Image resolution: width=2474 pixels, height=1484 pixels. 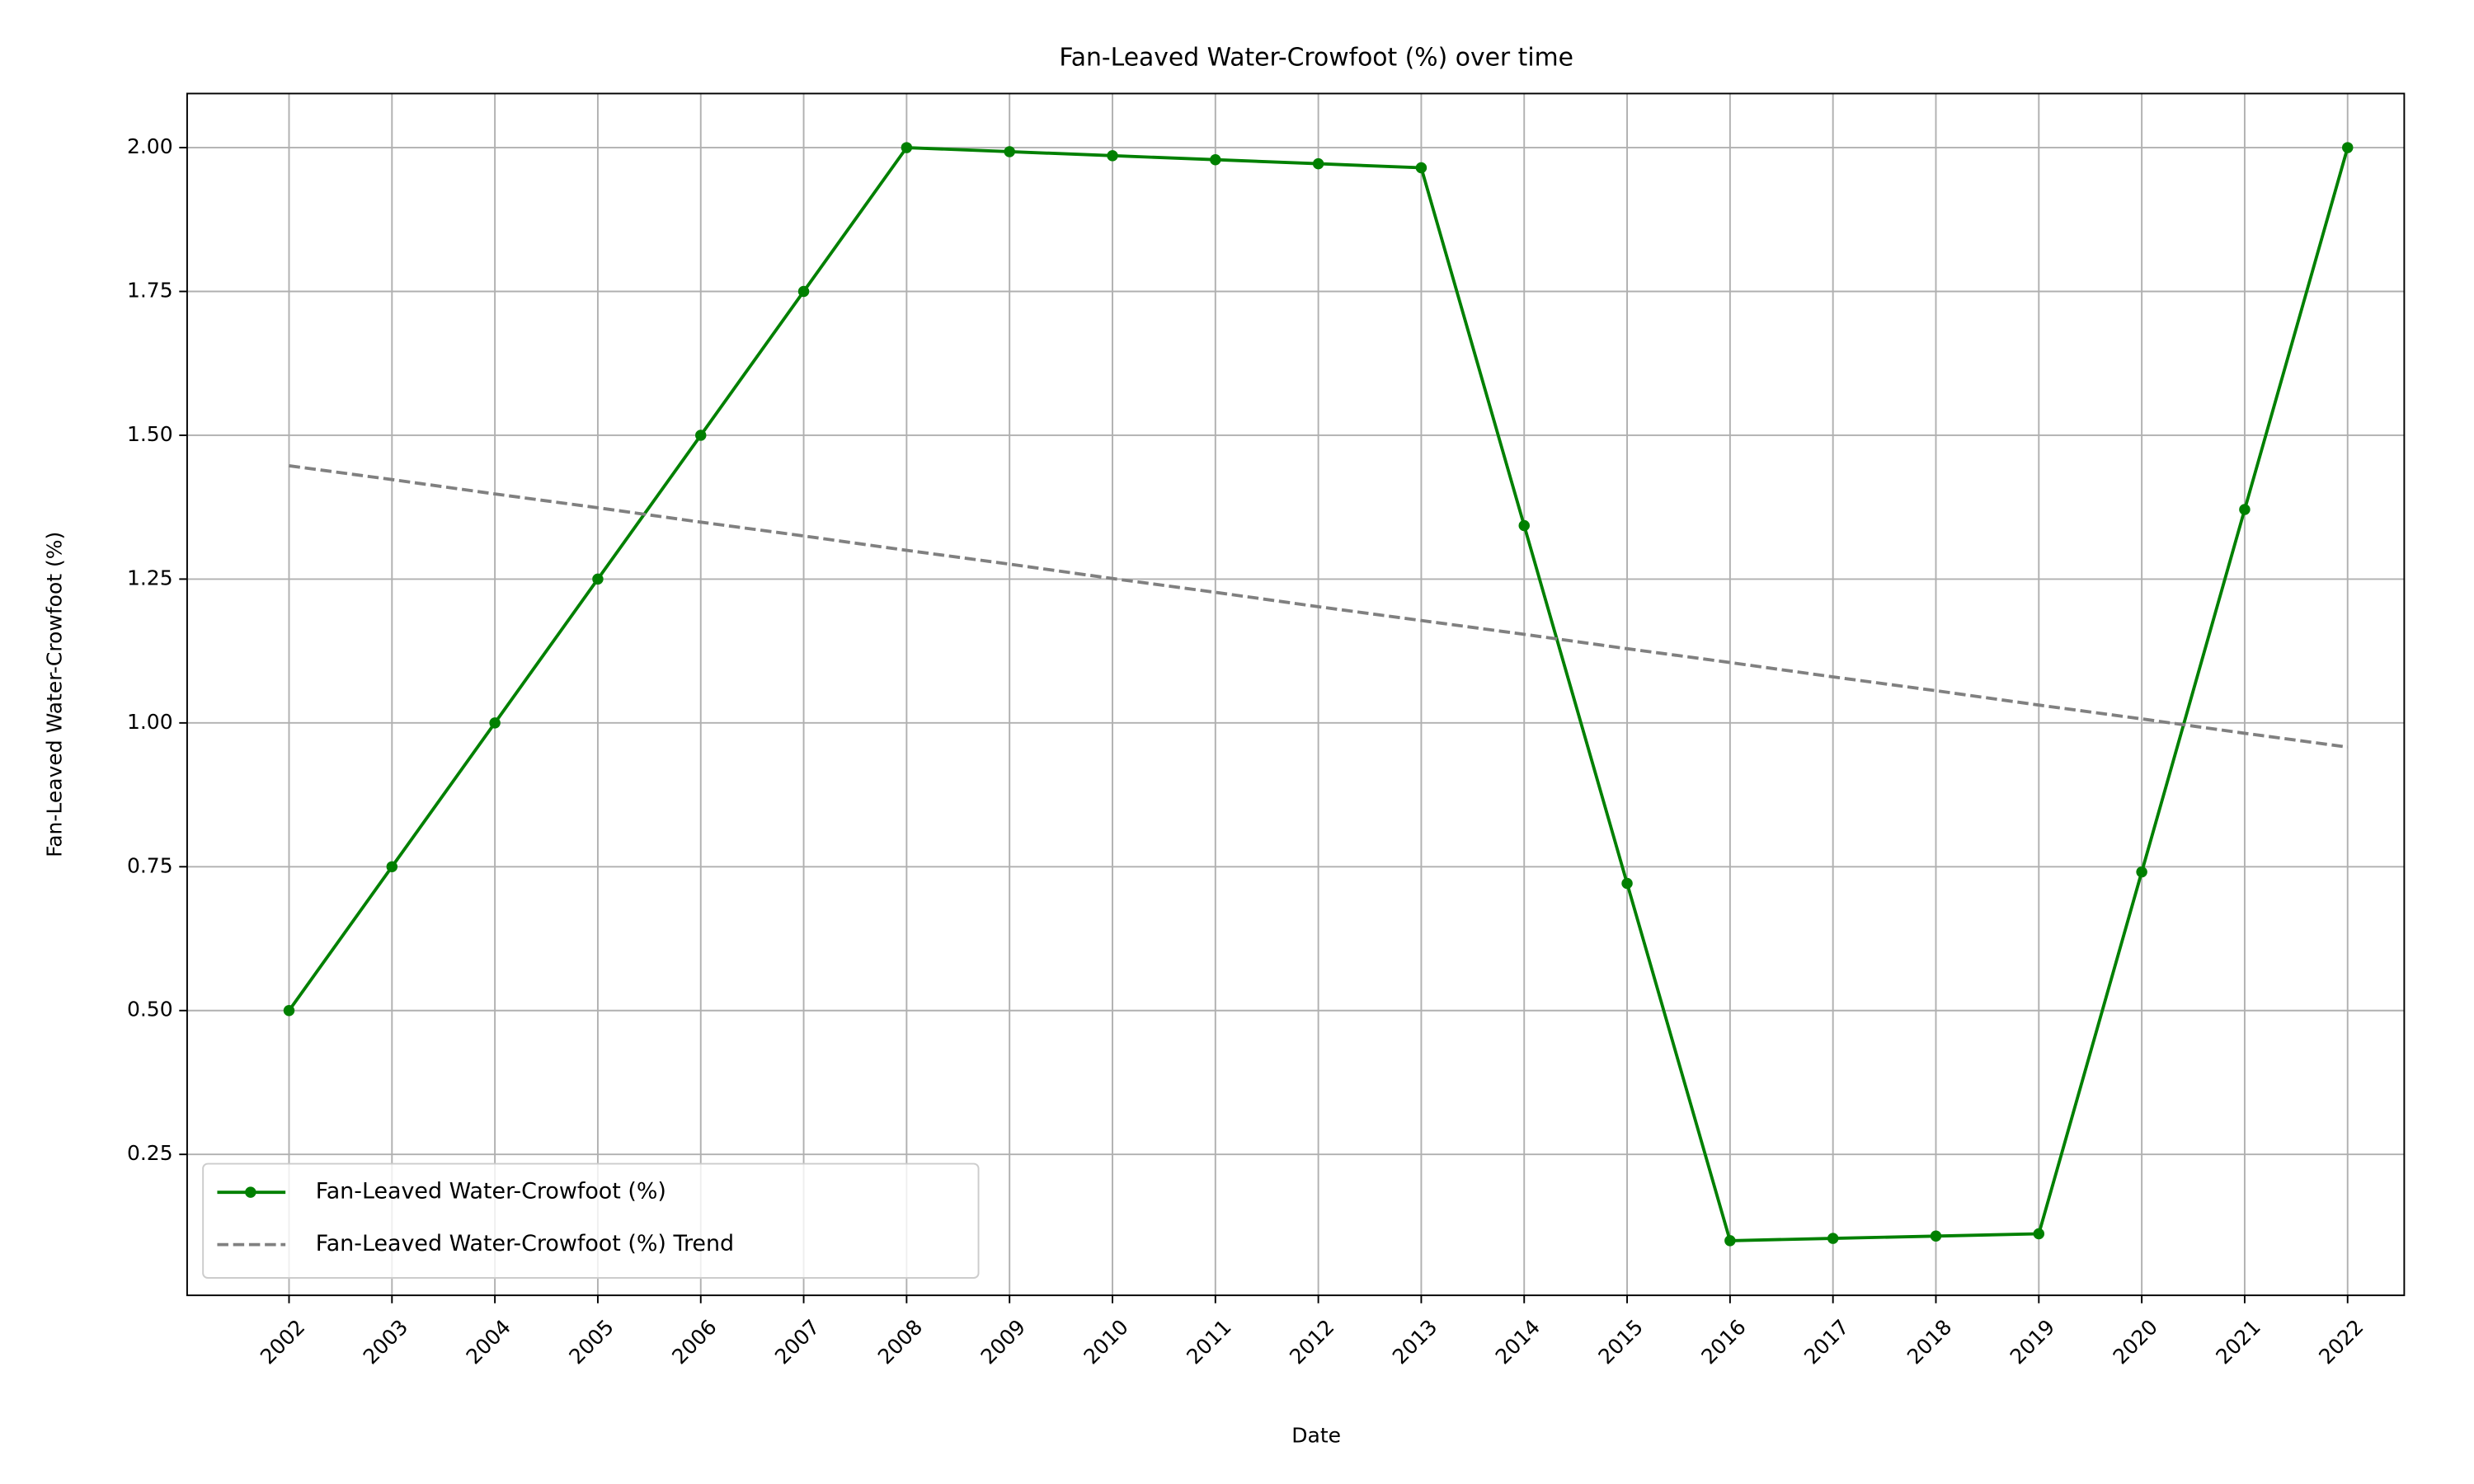 I want to click on y-tick-label: 0.25, so click(x=150, y=1153).